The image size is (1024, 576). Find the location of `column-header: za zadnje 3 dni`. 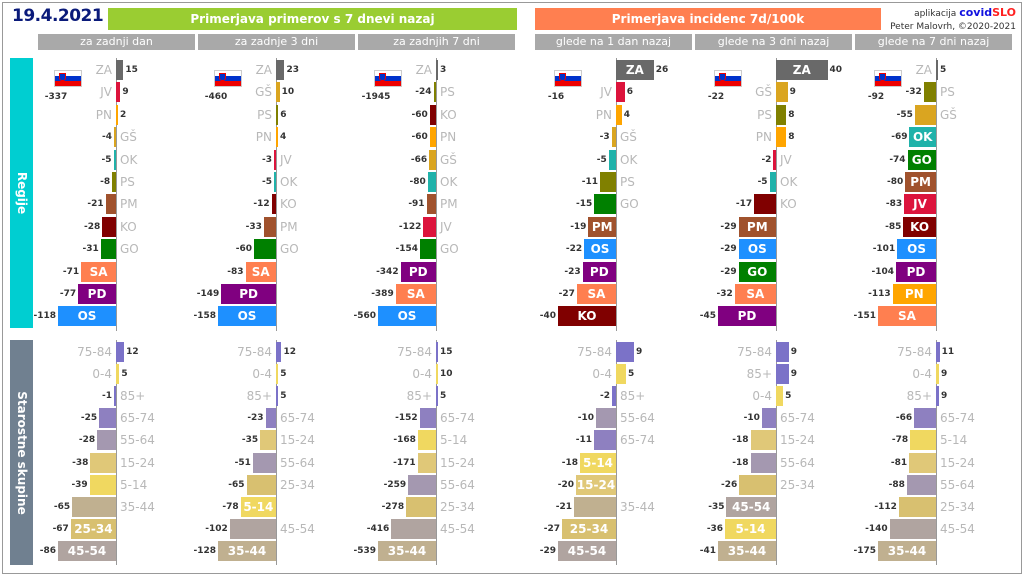

column-header: za zadnje 3 dni is located at coordinates (276, 42).